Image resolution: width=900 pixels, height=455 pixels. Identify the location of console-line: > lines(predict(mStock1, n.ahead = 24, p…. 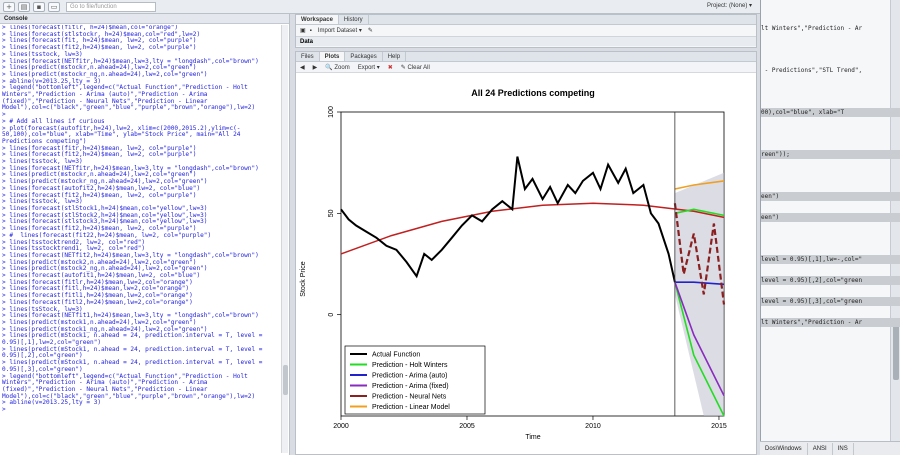
(132, 336).